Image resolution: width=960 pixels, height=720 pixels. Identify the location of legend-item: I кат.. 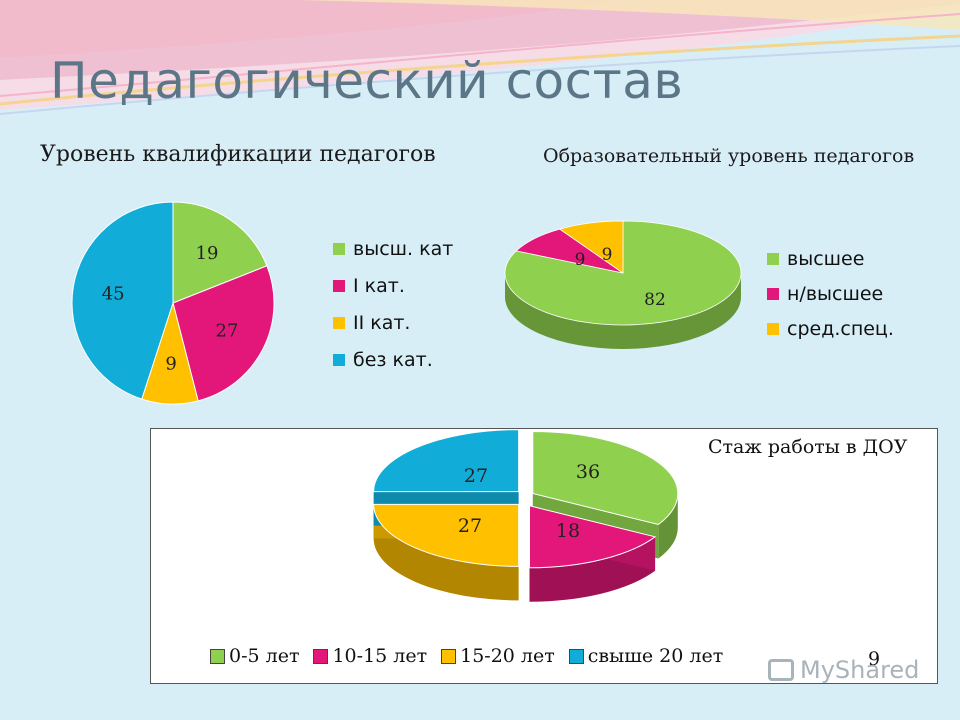
(393, 285).